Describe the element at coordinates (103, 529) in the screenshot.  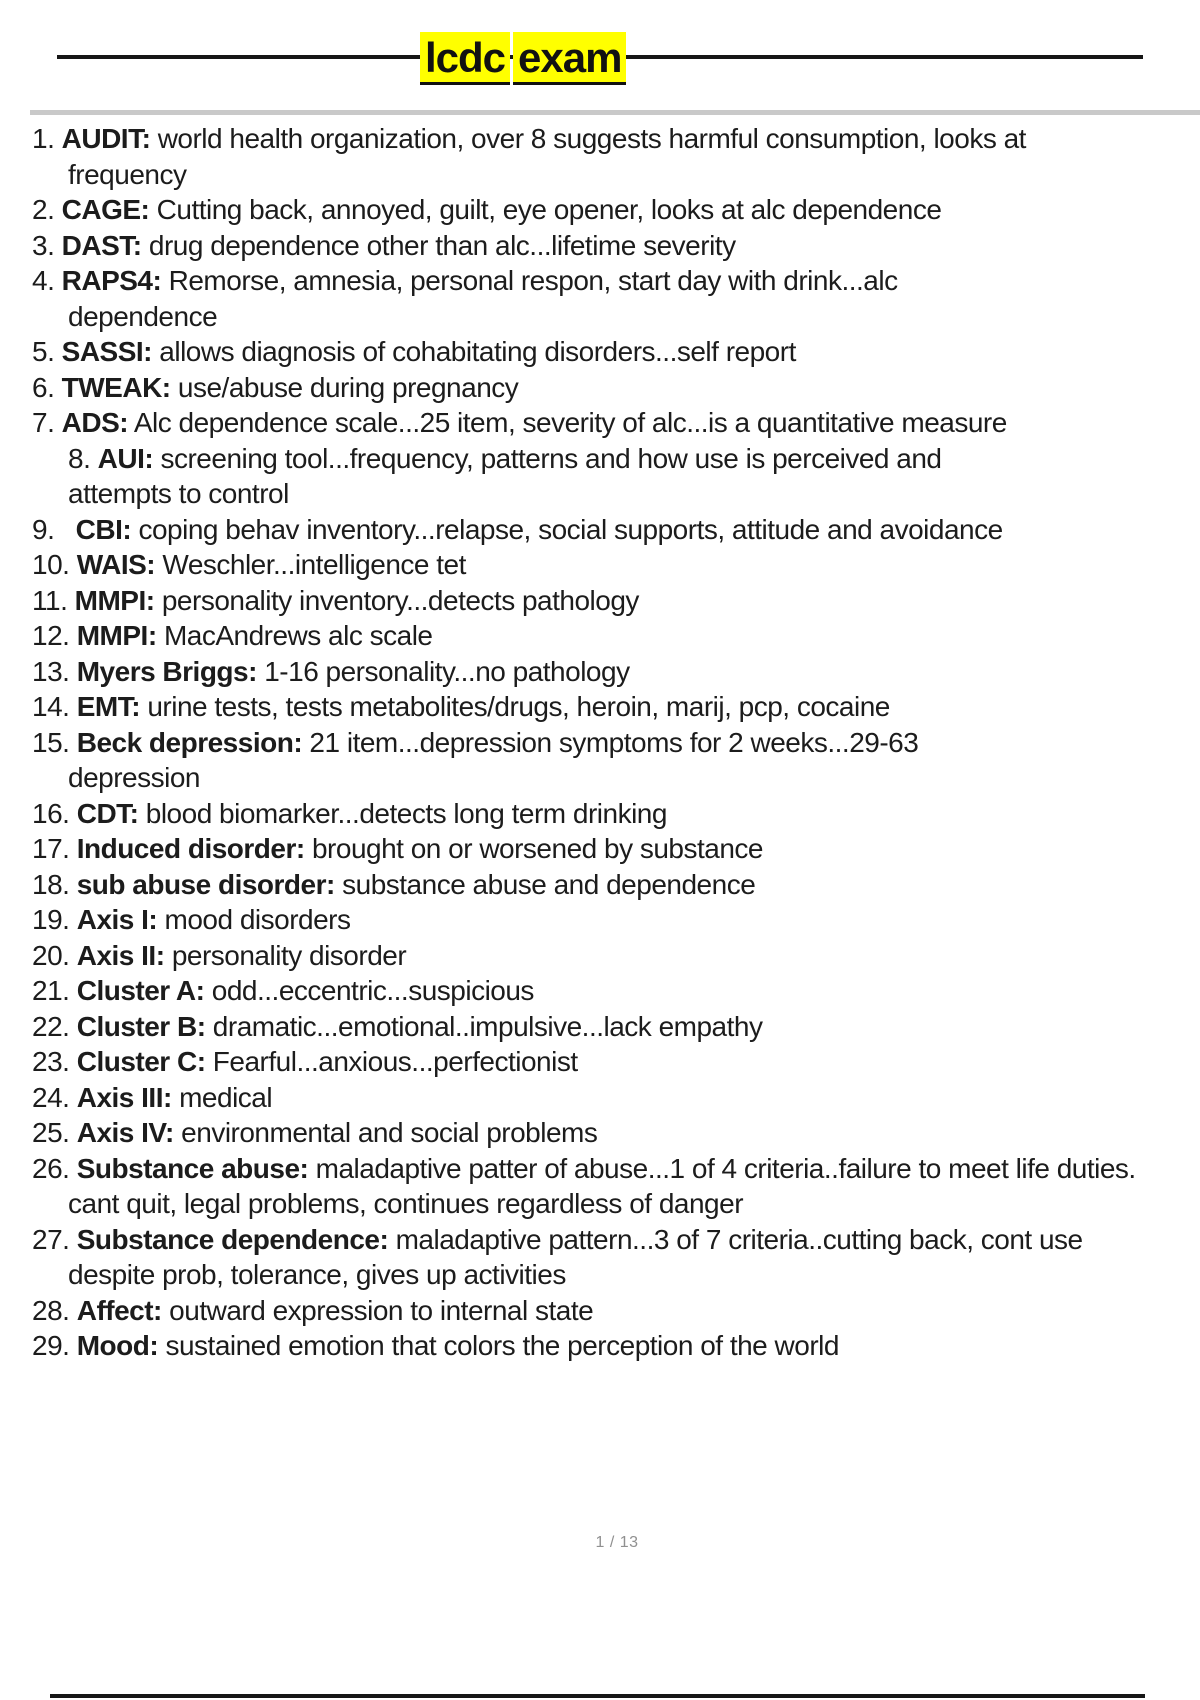
I see `item-term: CBI:` at that location.